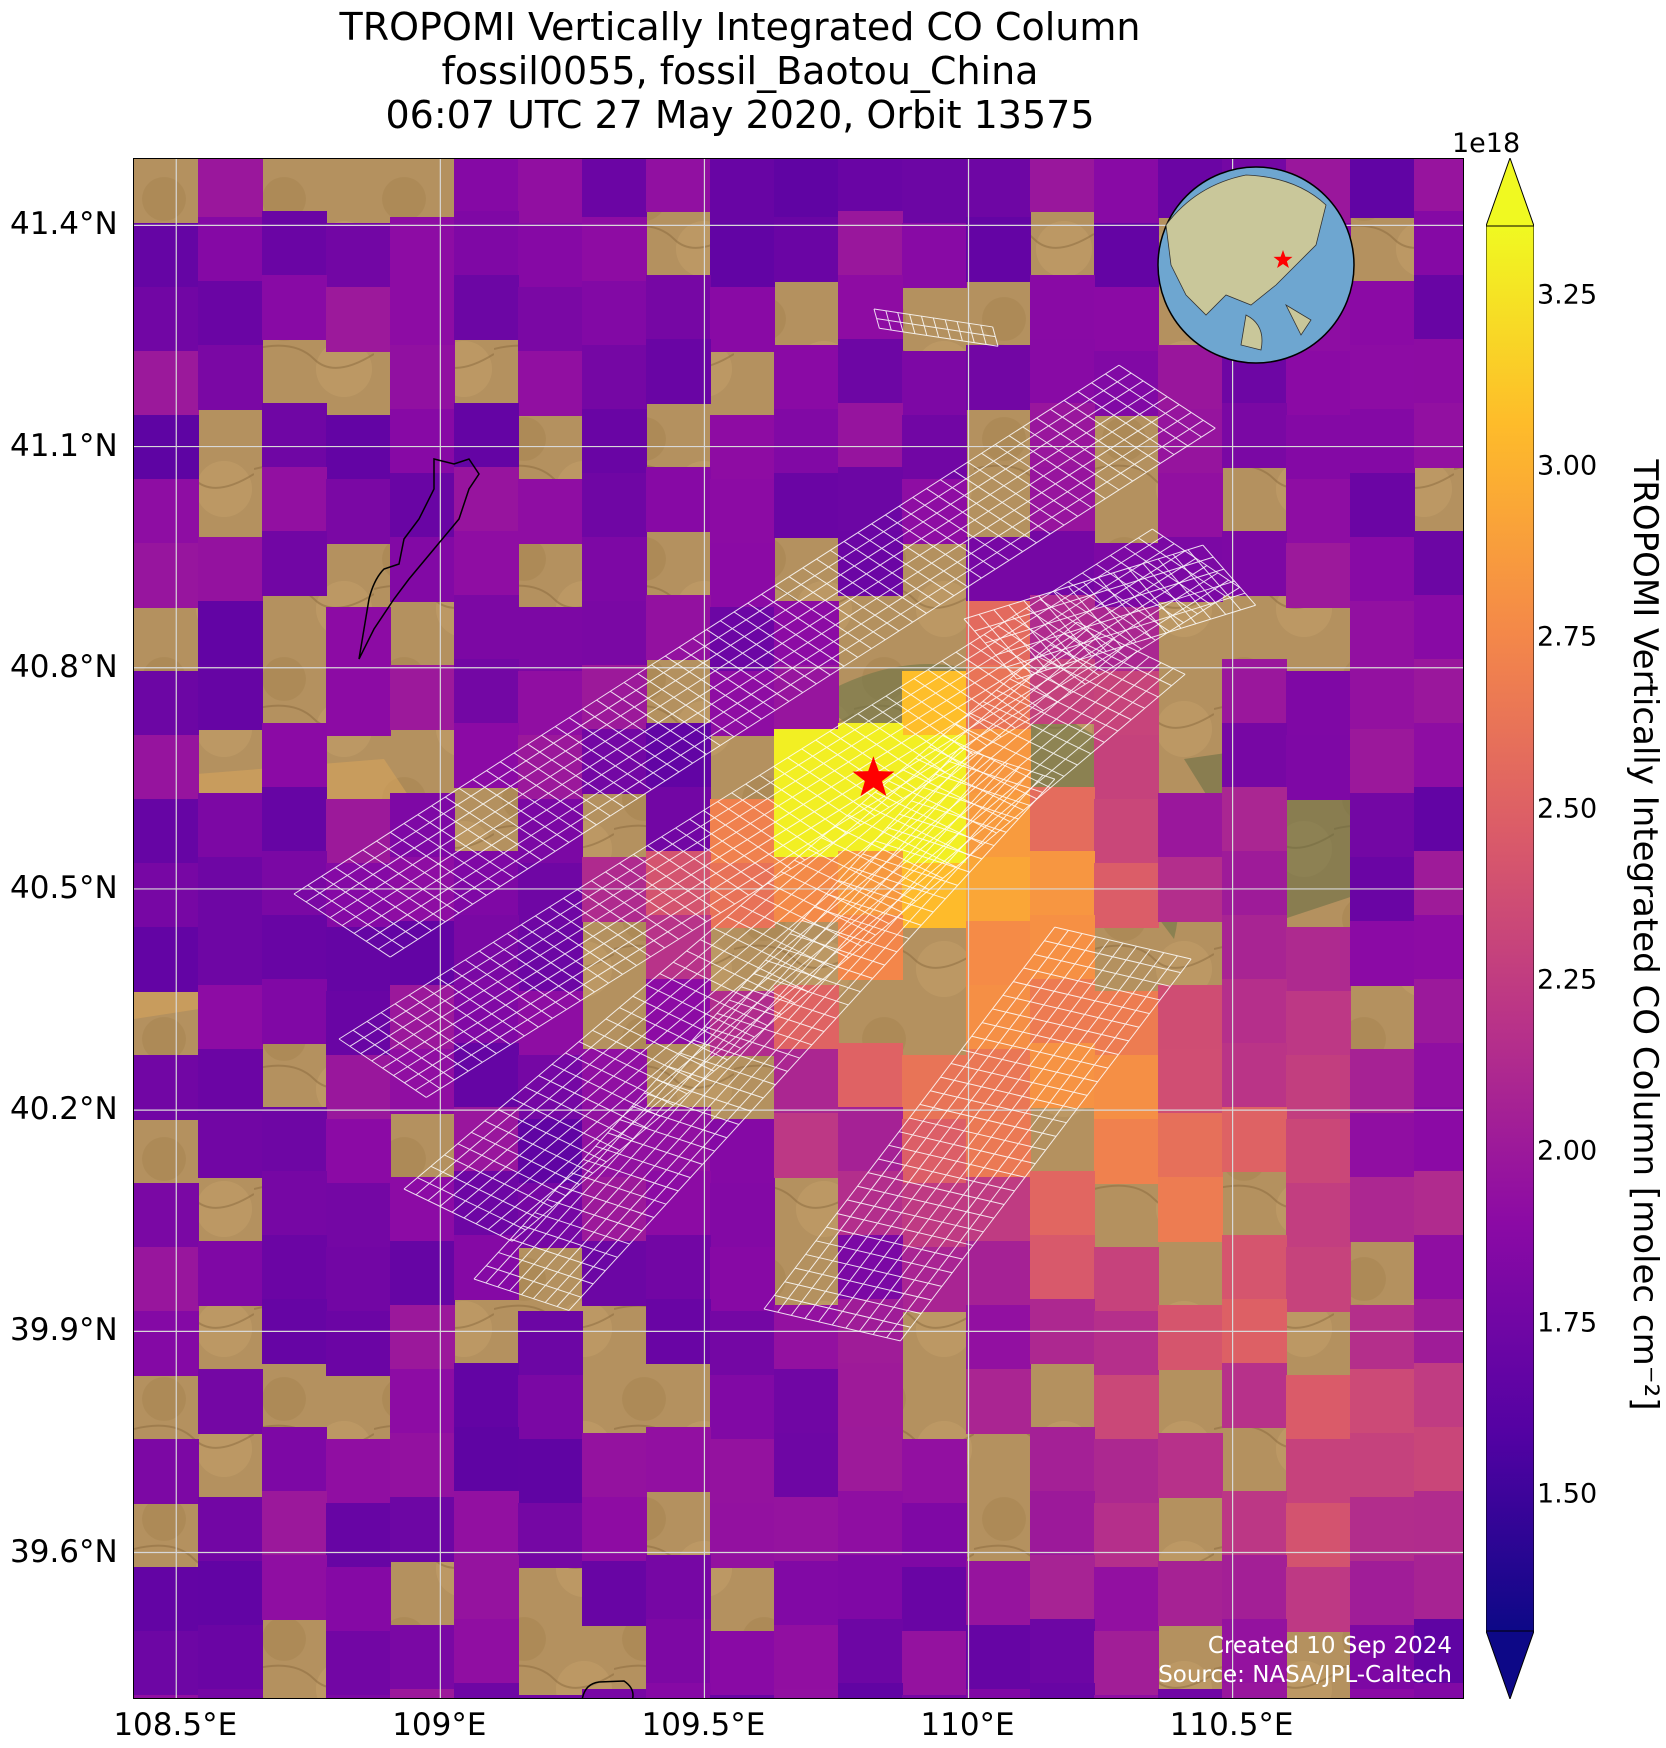 This screenshot has height=1748, width=1666. I want to click on globe-land-southeast, so click(1276, 327).